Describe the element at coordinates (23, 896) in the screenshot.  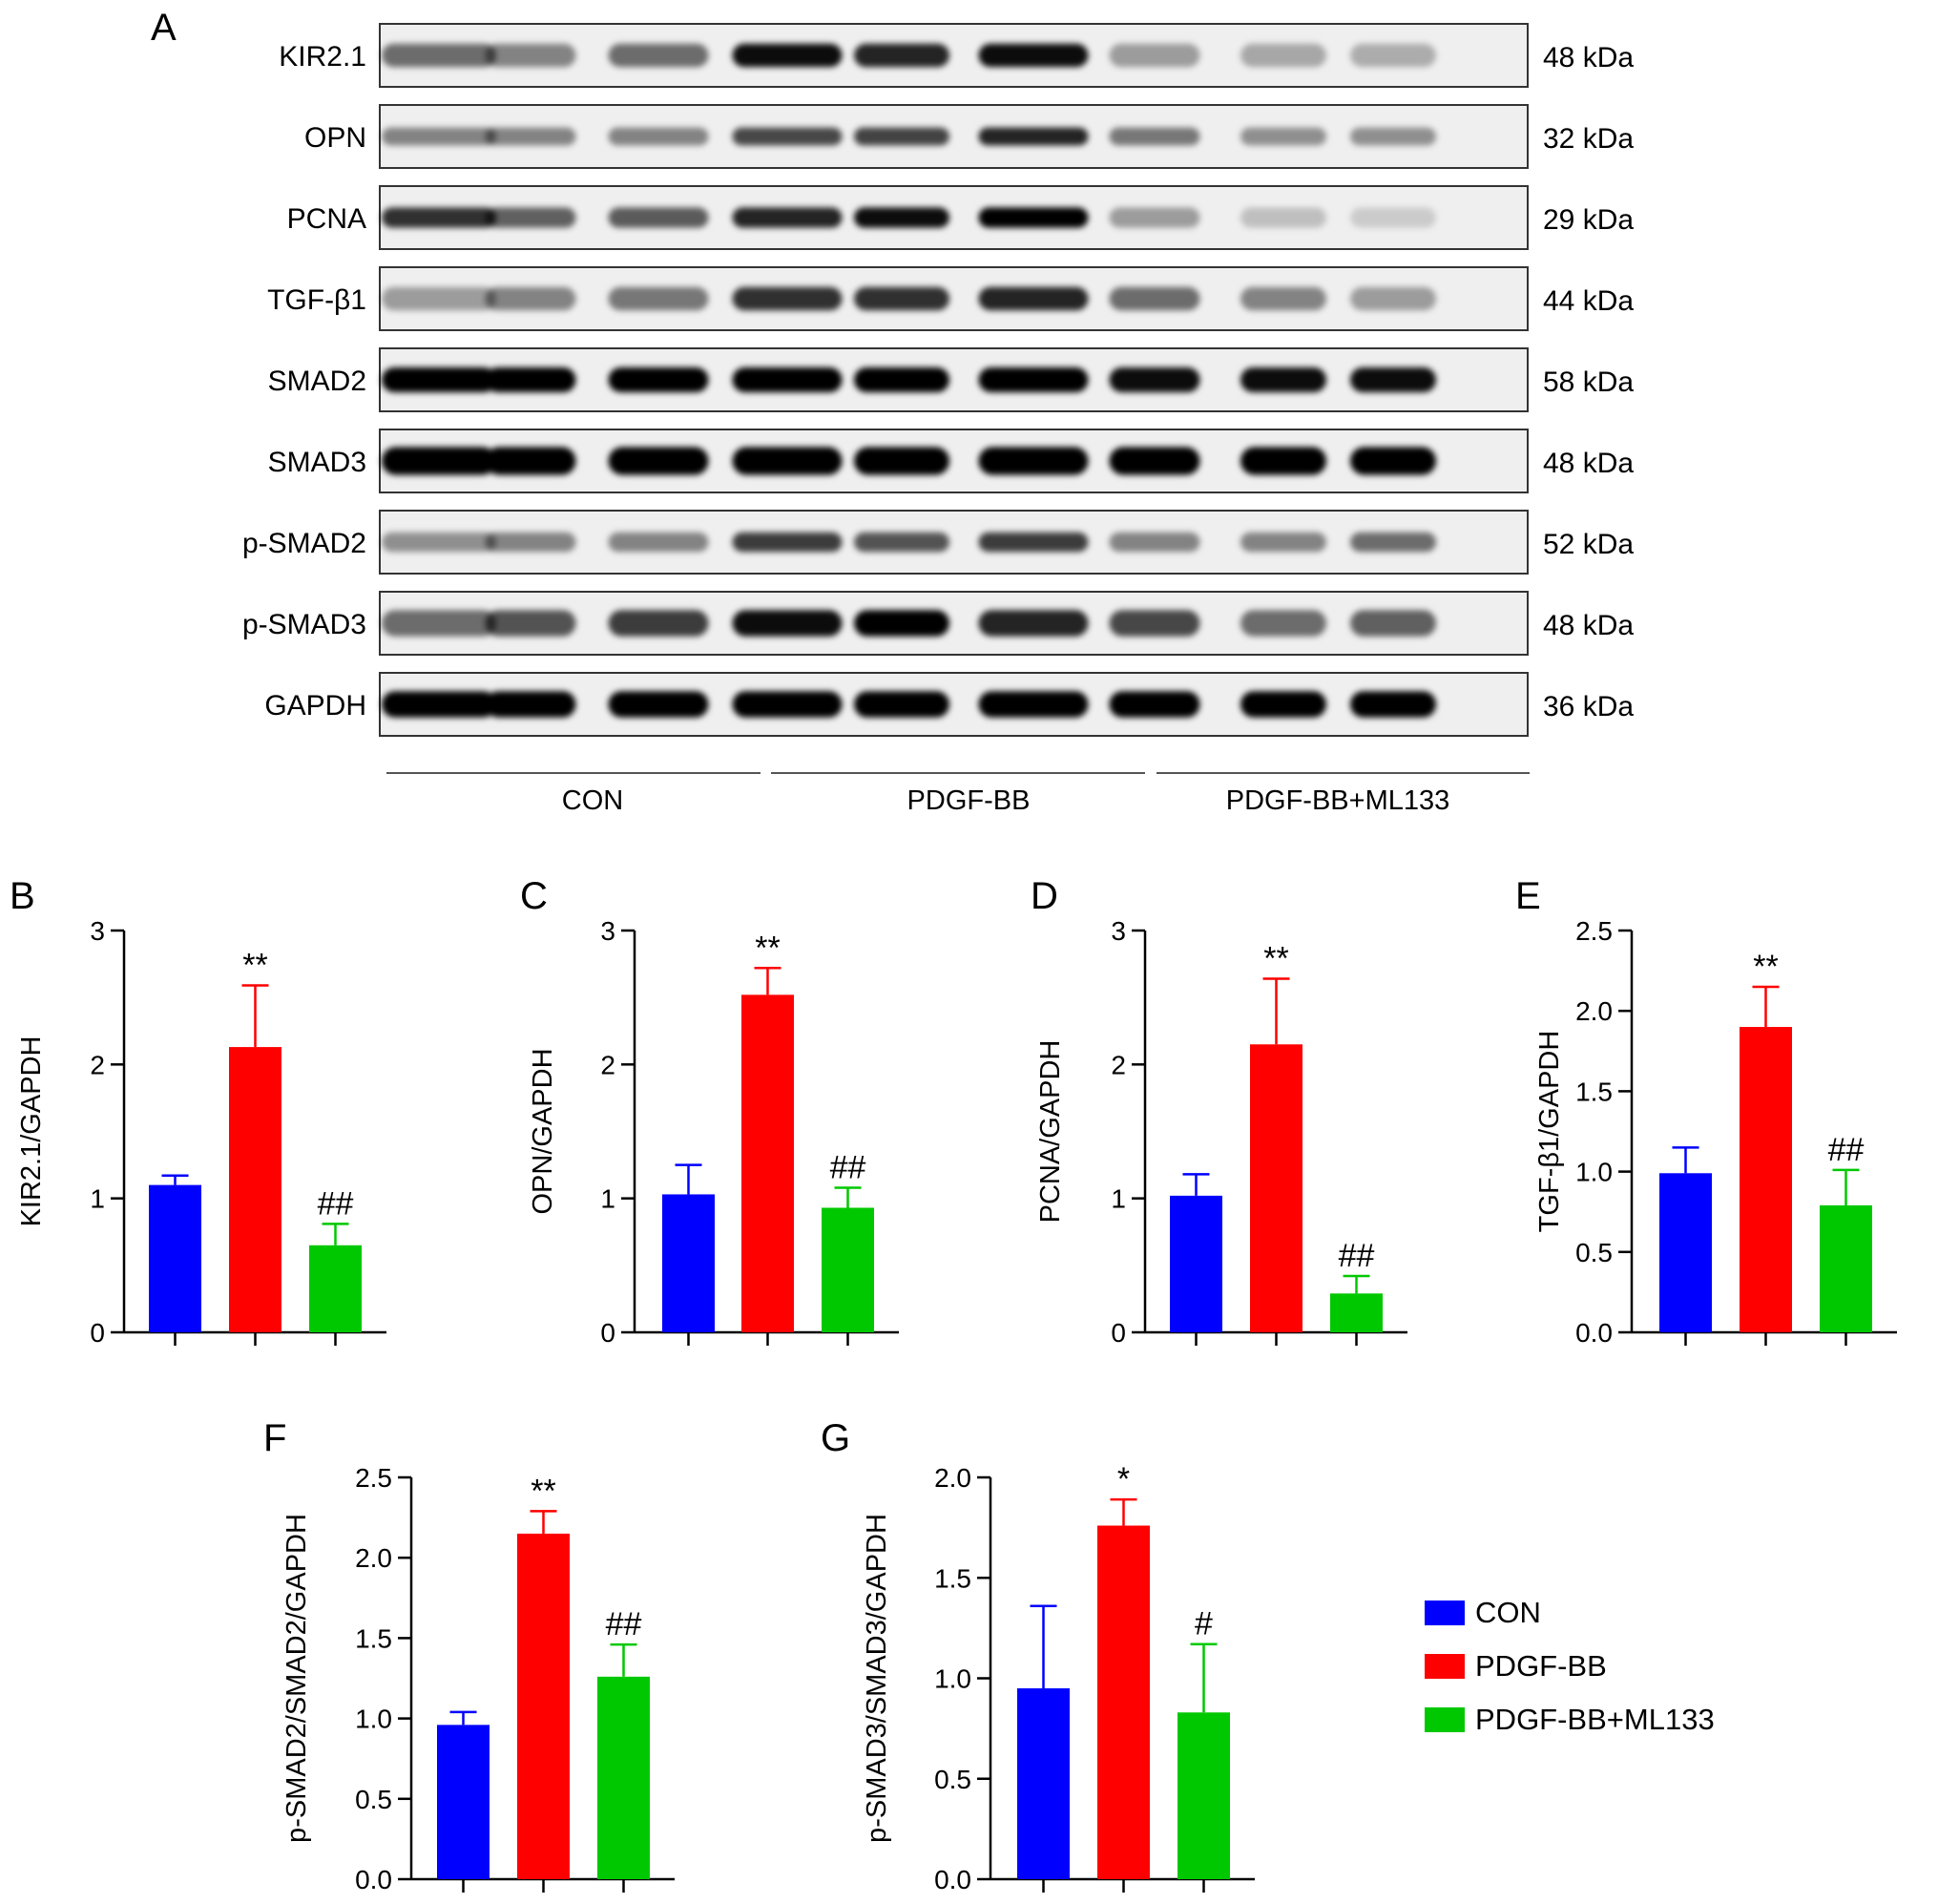
I see `panel-letter: B` at that location.